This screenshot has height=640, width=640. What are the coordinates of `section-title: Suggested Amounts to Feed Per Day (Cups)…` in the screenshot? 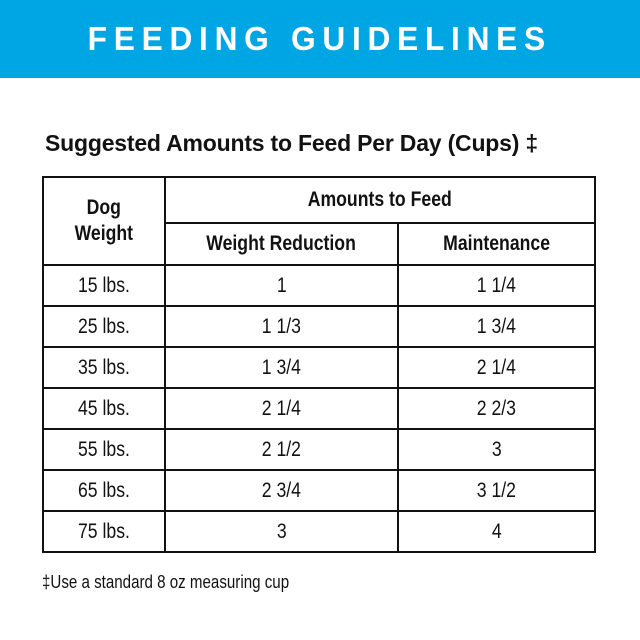 It's located at (291, 143).